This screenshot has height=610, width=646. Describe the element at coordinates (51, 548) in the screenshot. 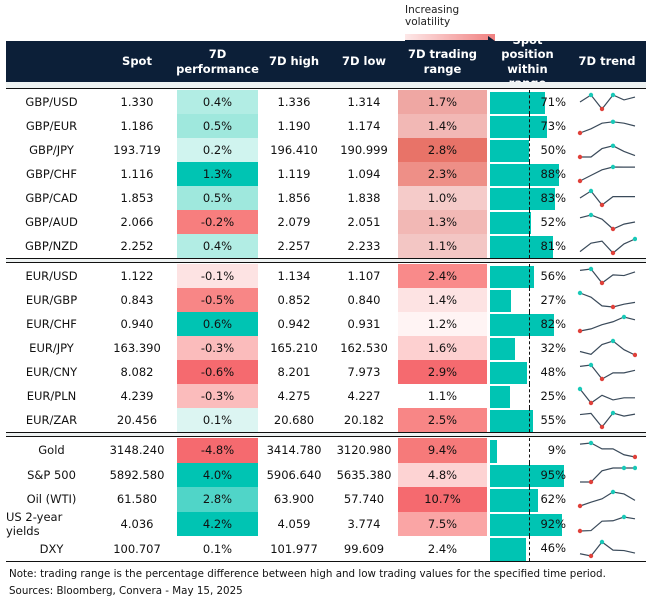

I see `asset-name: DXY` at that location.